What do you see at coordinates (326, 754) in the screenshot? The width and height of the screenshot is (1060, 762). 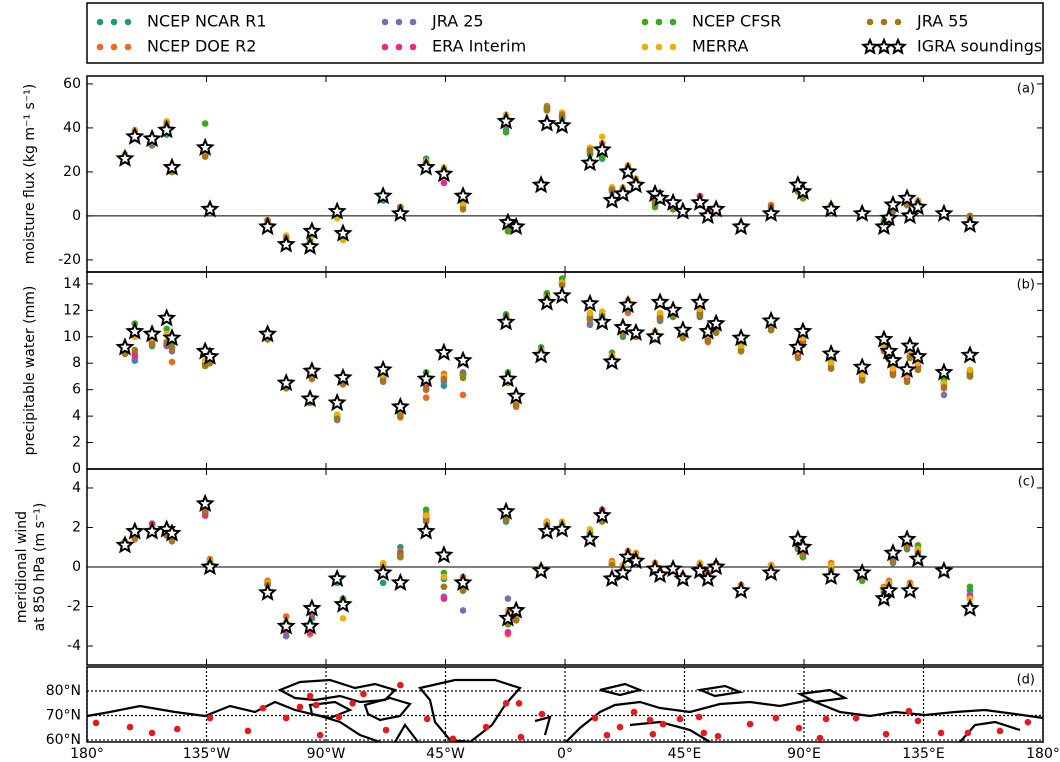 I see `x-tick-label: 90°W` at bounding box center [326, 754].